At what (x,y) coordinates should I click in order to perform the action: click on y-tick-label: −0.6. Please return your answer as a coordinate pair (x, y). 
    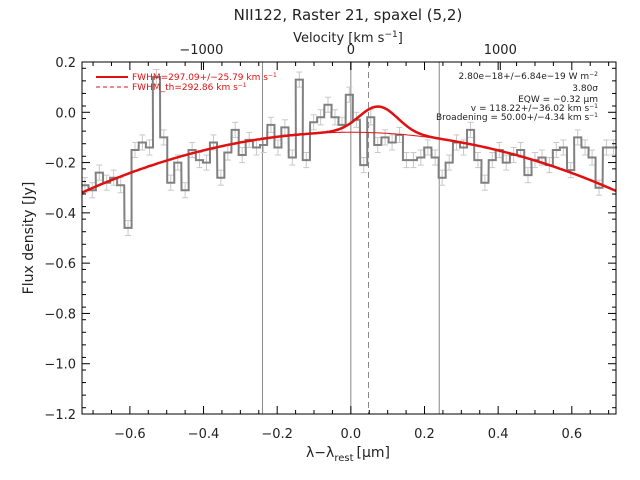
    Looking at the image, I should click on (60, 264).